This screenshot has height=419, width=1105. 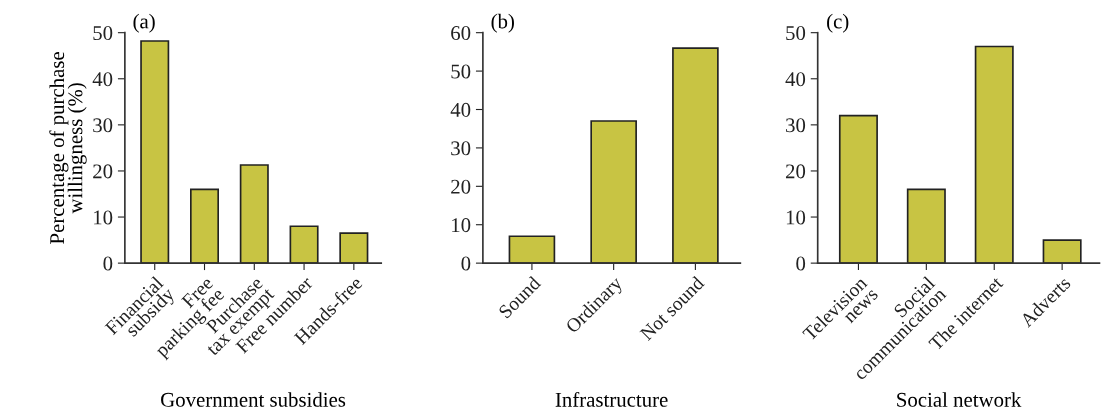 What do you see at coordinates (502, 23) in the screenshot?
I see `text: (b)` at bounding box center [502, 23].